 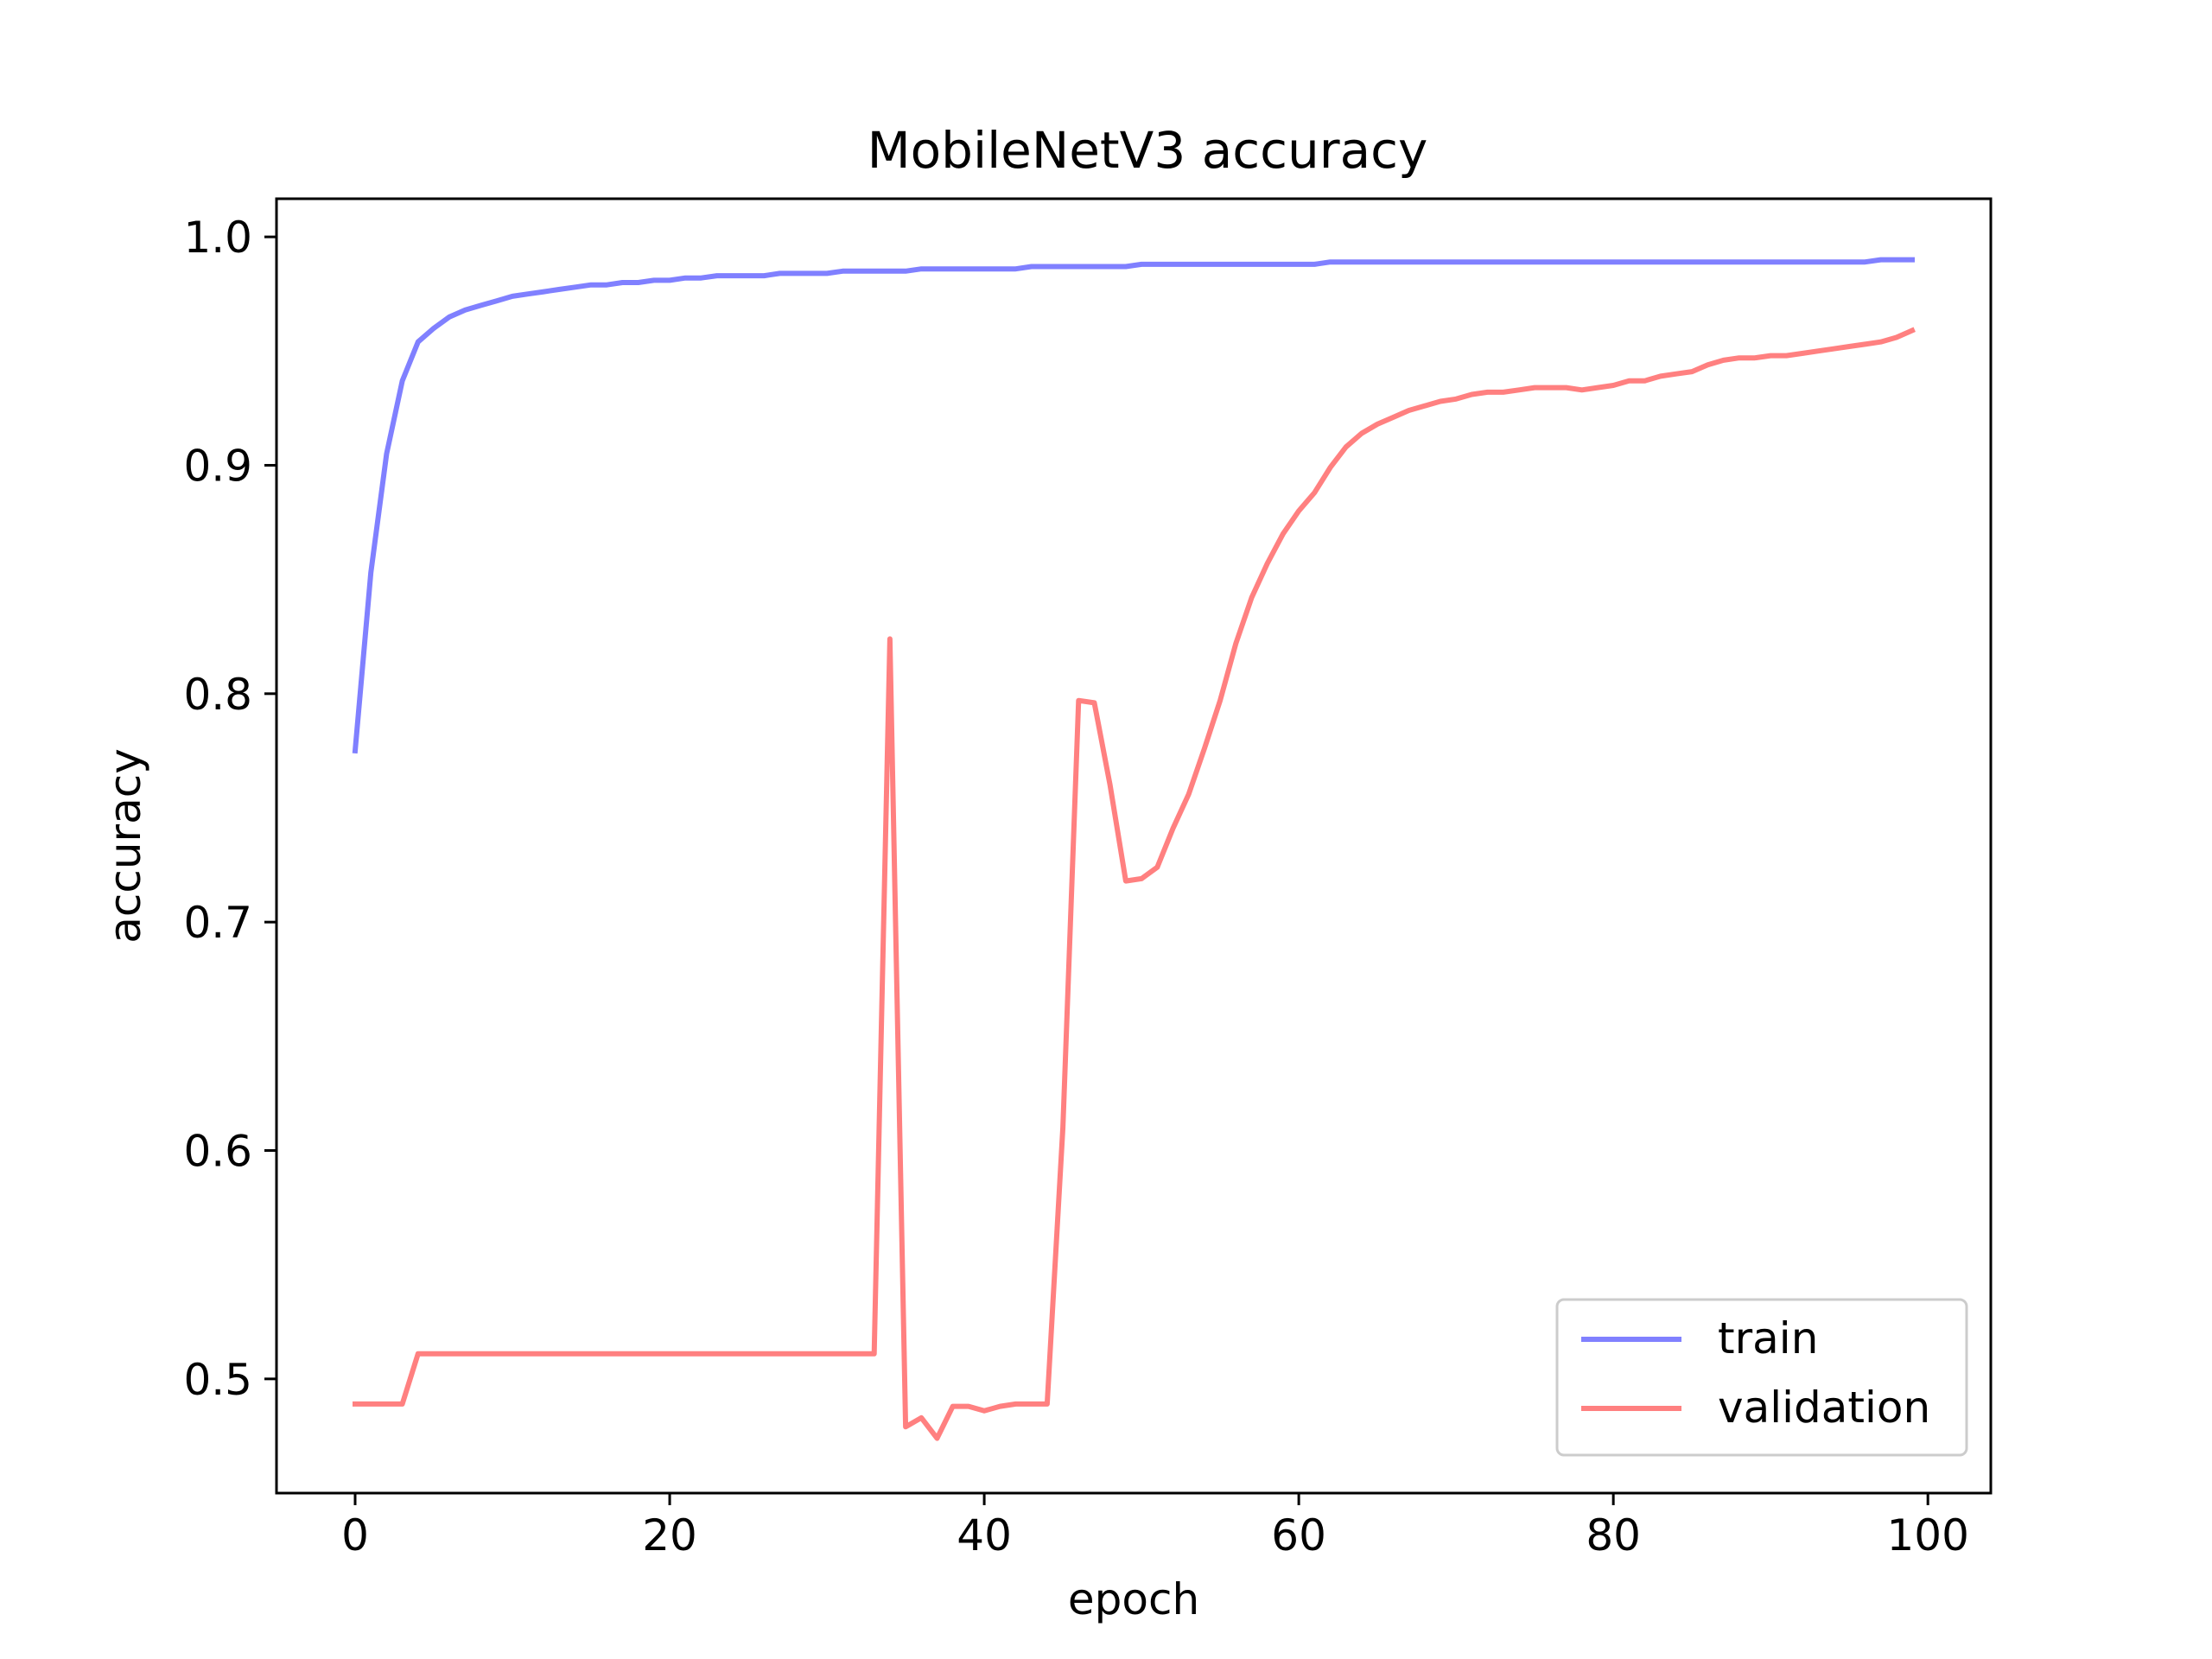 I want to click on x-tick-label: 80, so click(x=1613, y=1535).